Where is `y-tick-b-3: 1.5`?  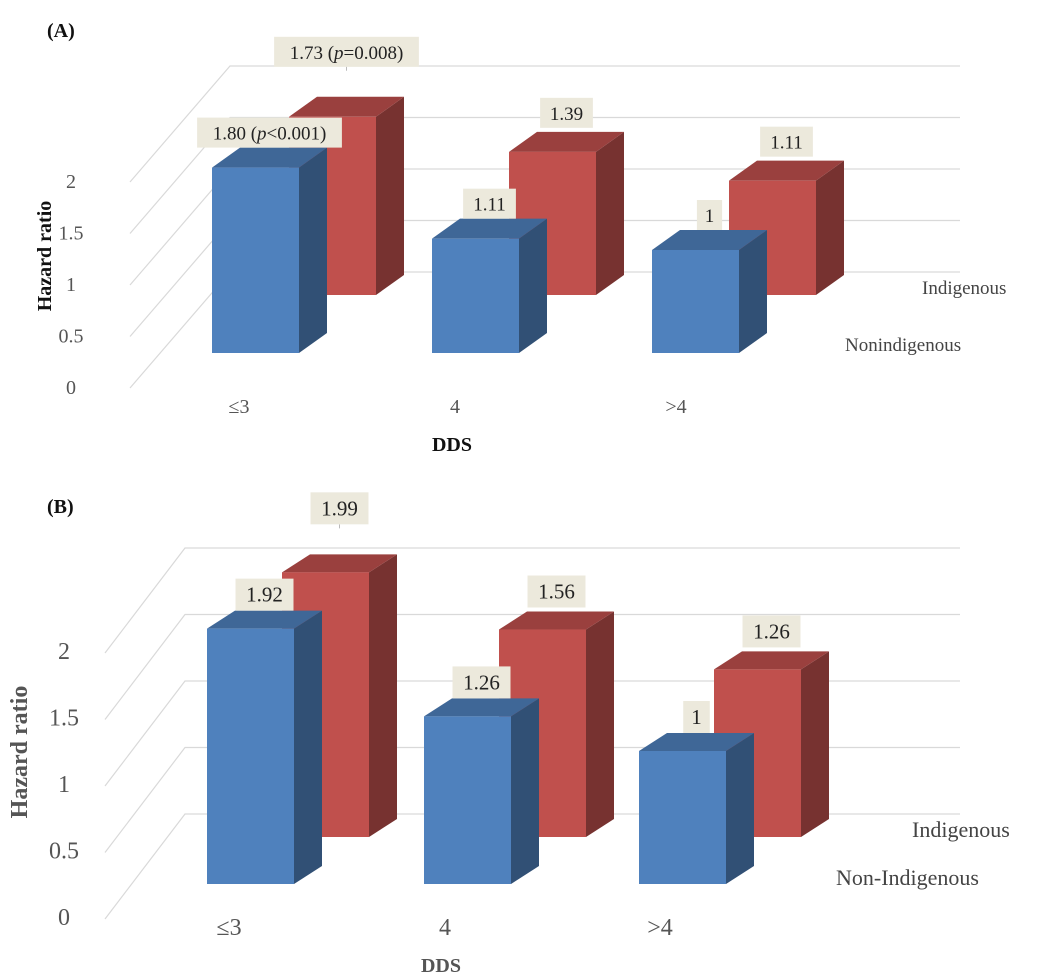 y-tick-b-3: 1.5 is located at coordinates (64, 719).